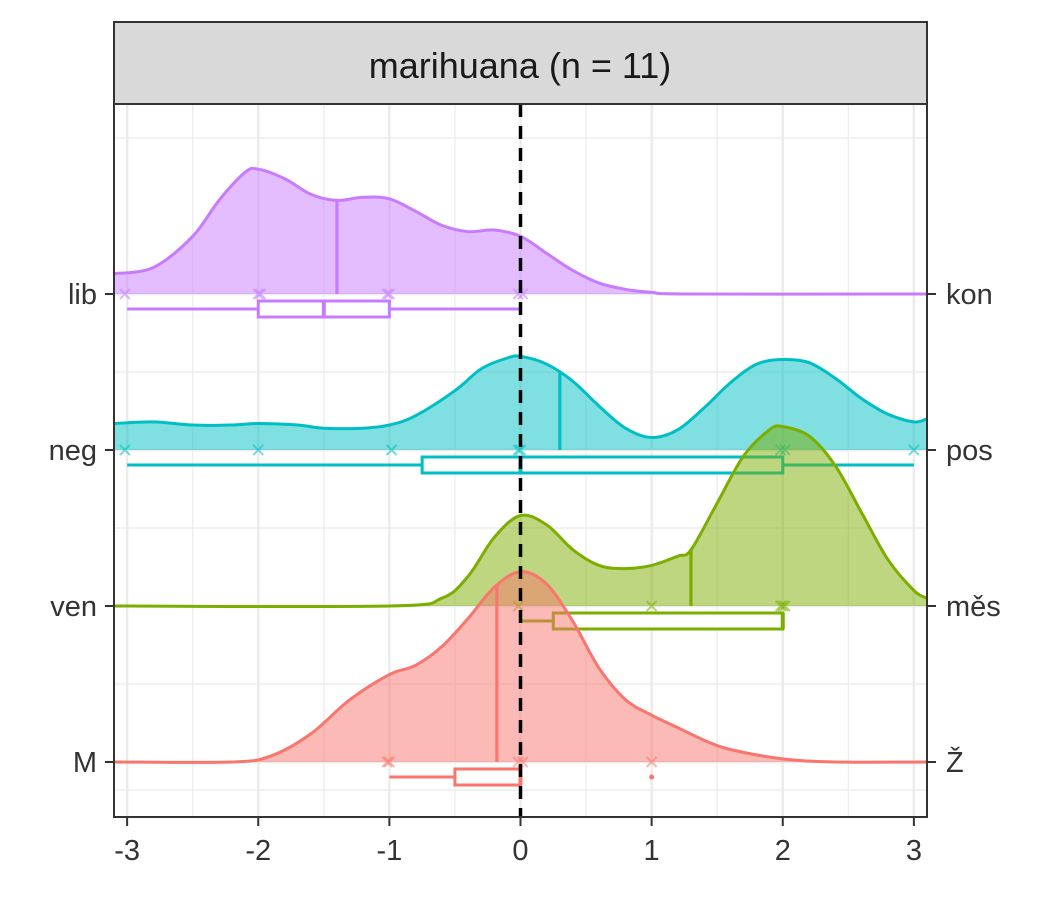 The width and height of the screenshot is (1050, 900). Describe the element at coordinates (258, 851) in the screenshot. I see `x-tick-label: -2` at that location.